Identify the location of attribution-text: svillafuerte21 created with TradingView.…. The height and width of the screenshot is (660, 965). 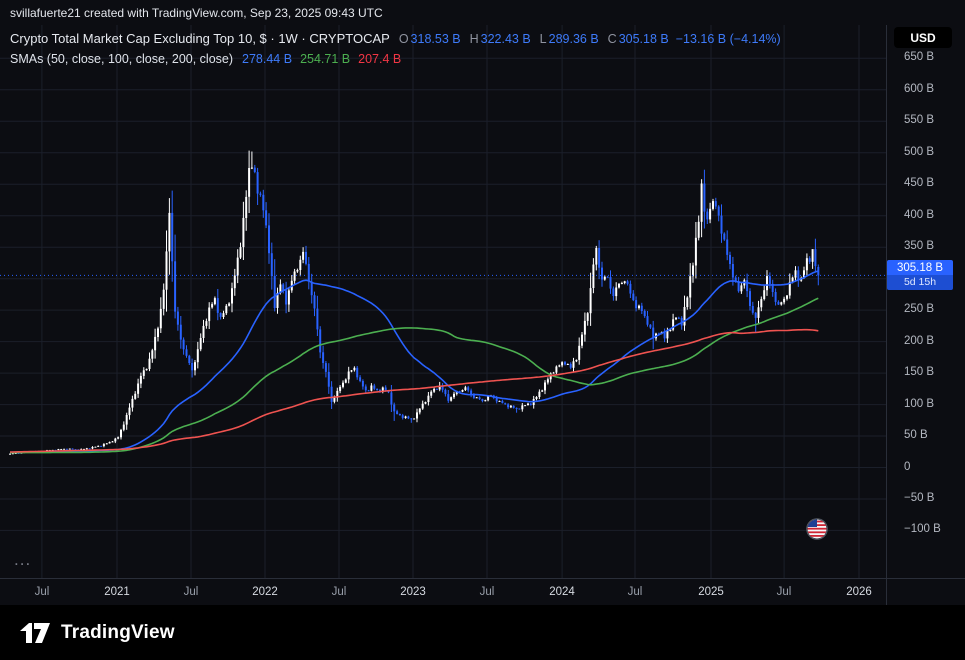
(196, 12).